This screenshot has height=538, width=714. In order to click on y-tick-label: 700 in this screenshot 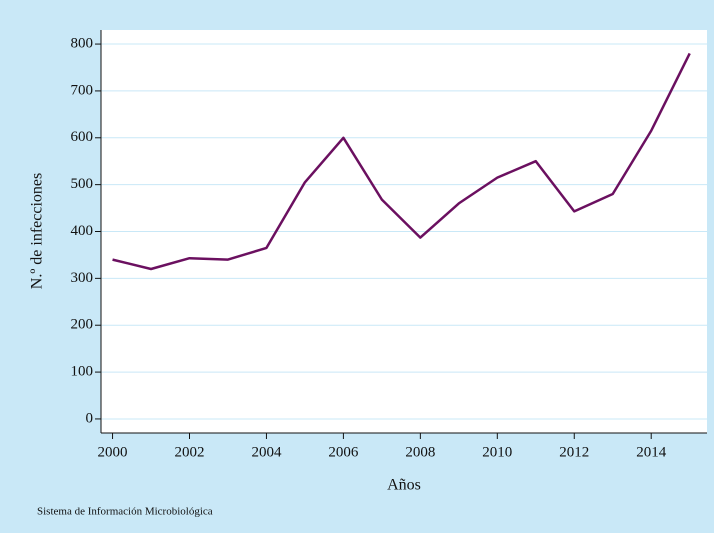, I will do `click(82, 90)`.